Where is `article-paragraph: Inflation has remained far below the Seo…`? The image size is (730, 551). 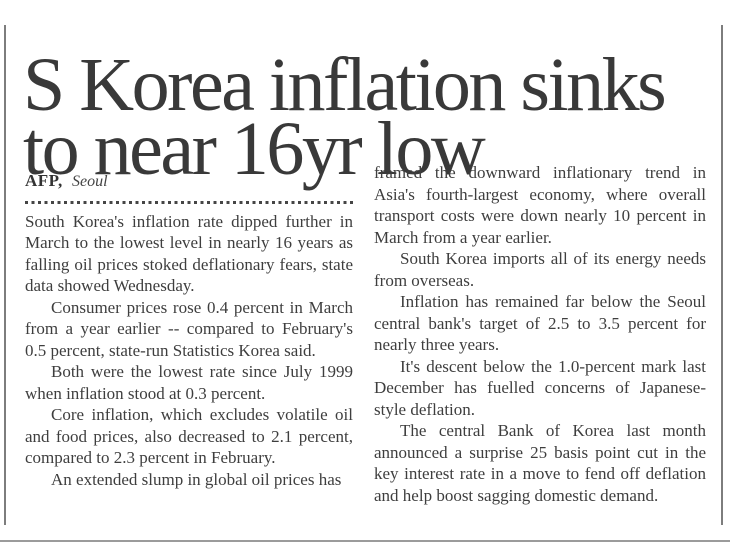
article-paragraph: Inflation has remained far below the Seo… is located at coordinates (540, 323).